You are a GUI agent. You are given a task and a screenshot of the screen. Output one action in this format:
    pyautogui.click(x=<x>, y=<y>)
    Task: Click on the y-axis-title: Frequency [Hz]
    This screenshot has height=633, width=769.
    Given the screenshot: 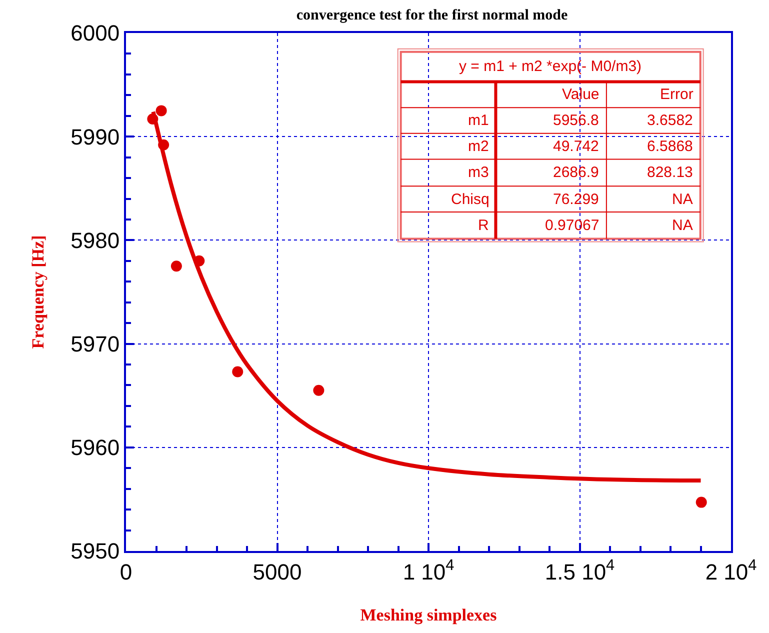 What is the action you would take?
    pyautogui.click(x=38, y=292)
    